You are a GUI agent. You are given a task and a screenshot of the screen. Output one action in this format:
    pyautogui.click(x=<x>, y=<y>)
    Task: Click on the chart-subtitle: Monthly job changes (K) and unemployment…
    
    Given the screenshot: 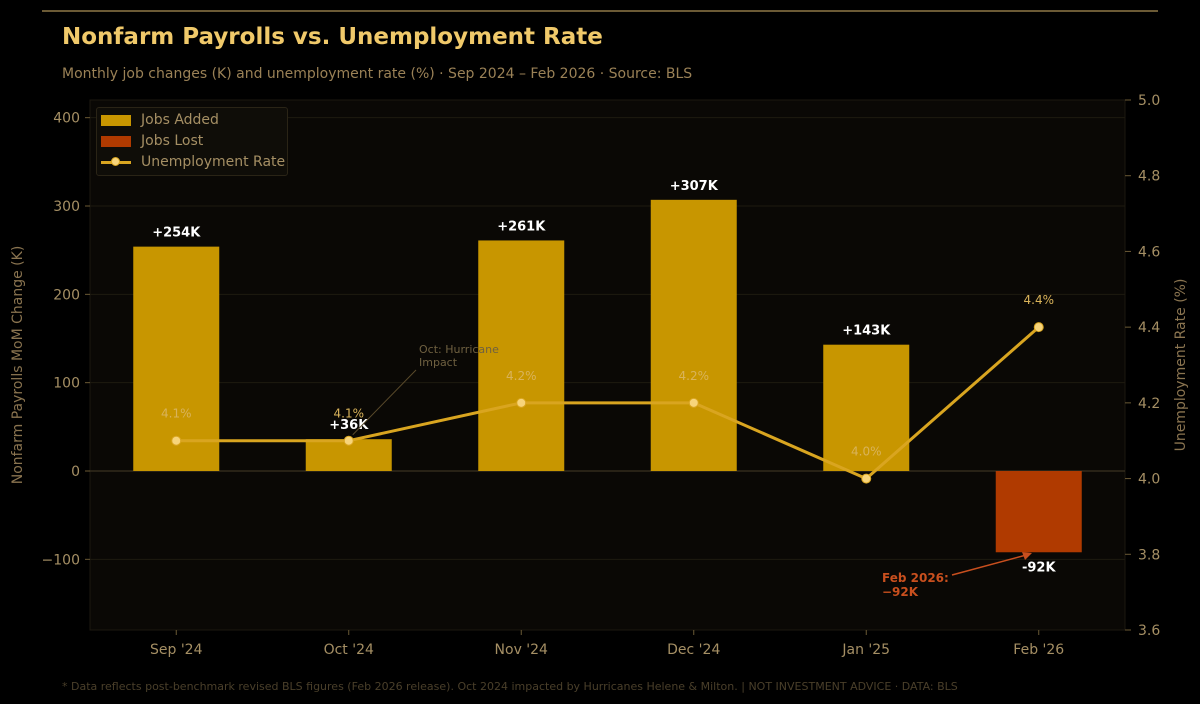 What is the action you would take?
    pyautogui.click(x=377, y=74)
    